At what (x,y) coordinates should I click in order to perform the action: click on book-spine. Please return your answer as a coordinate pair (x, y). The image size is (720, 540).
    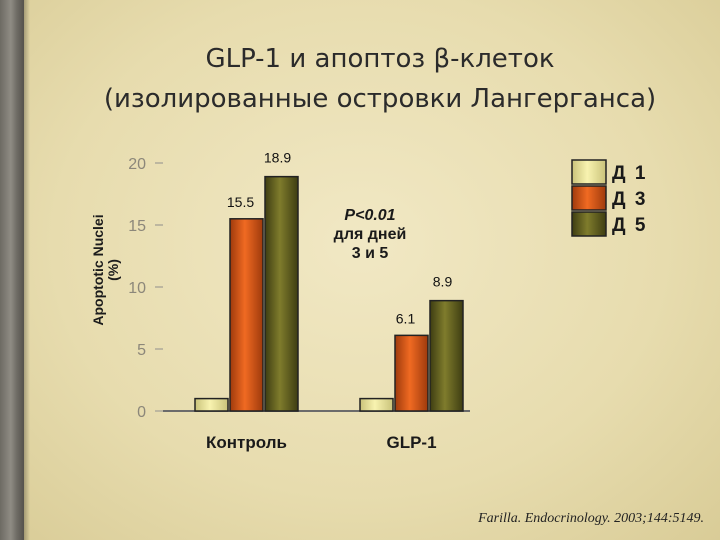
    Looking at the image, I should click on (15, 270).